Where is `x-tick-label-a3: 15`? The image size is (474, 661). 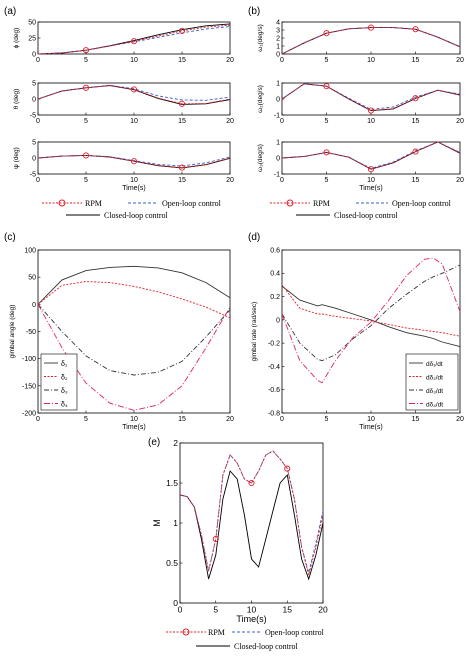
x-tick-label-a3: 15 is located at coordinates (182, 180).